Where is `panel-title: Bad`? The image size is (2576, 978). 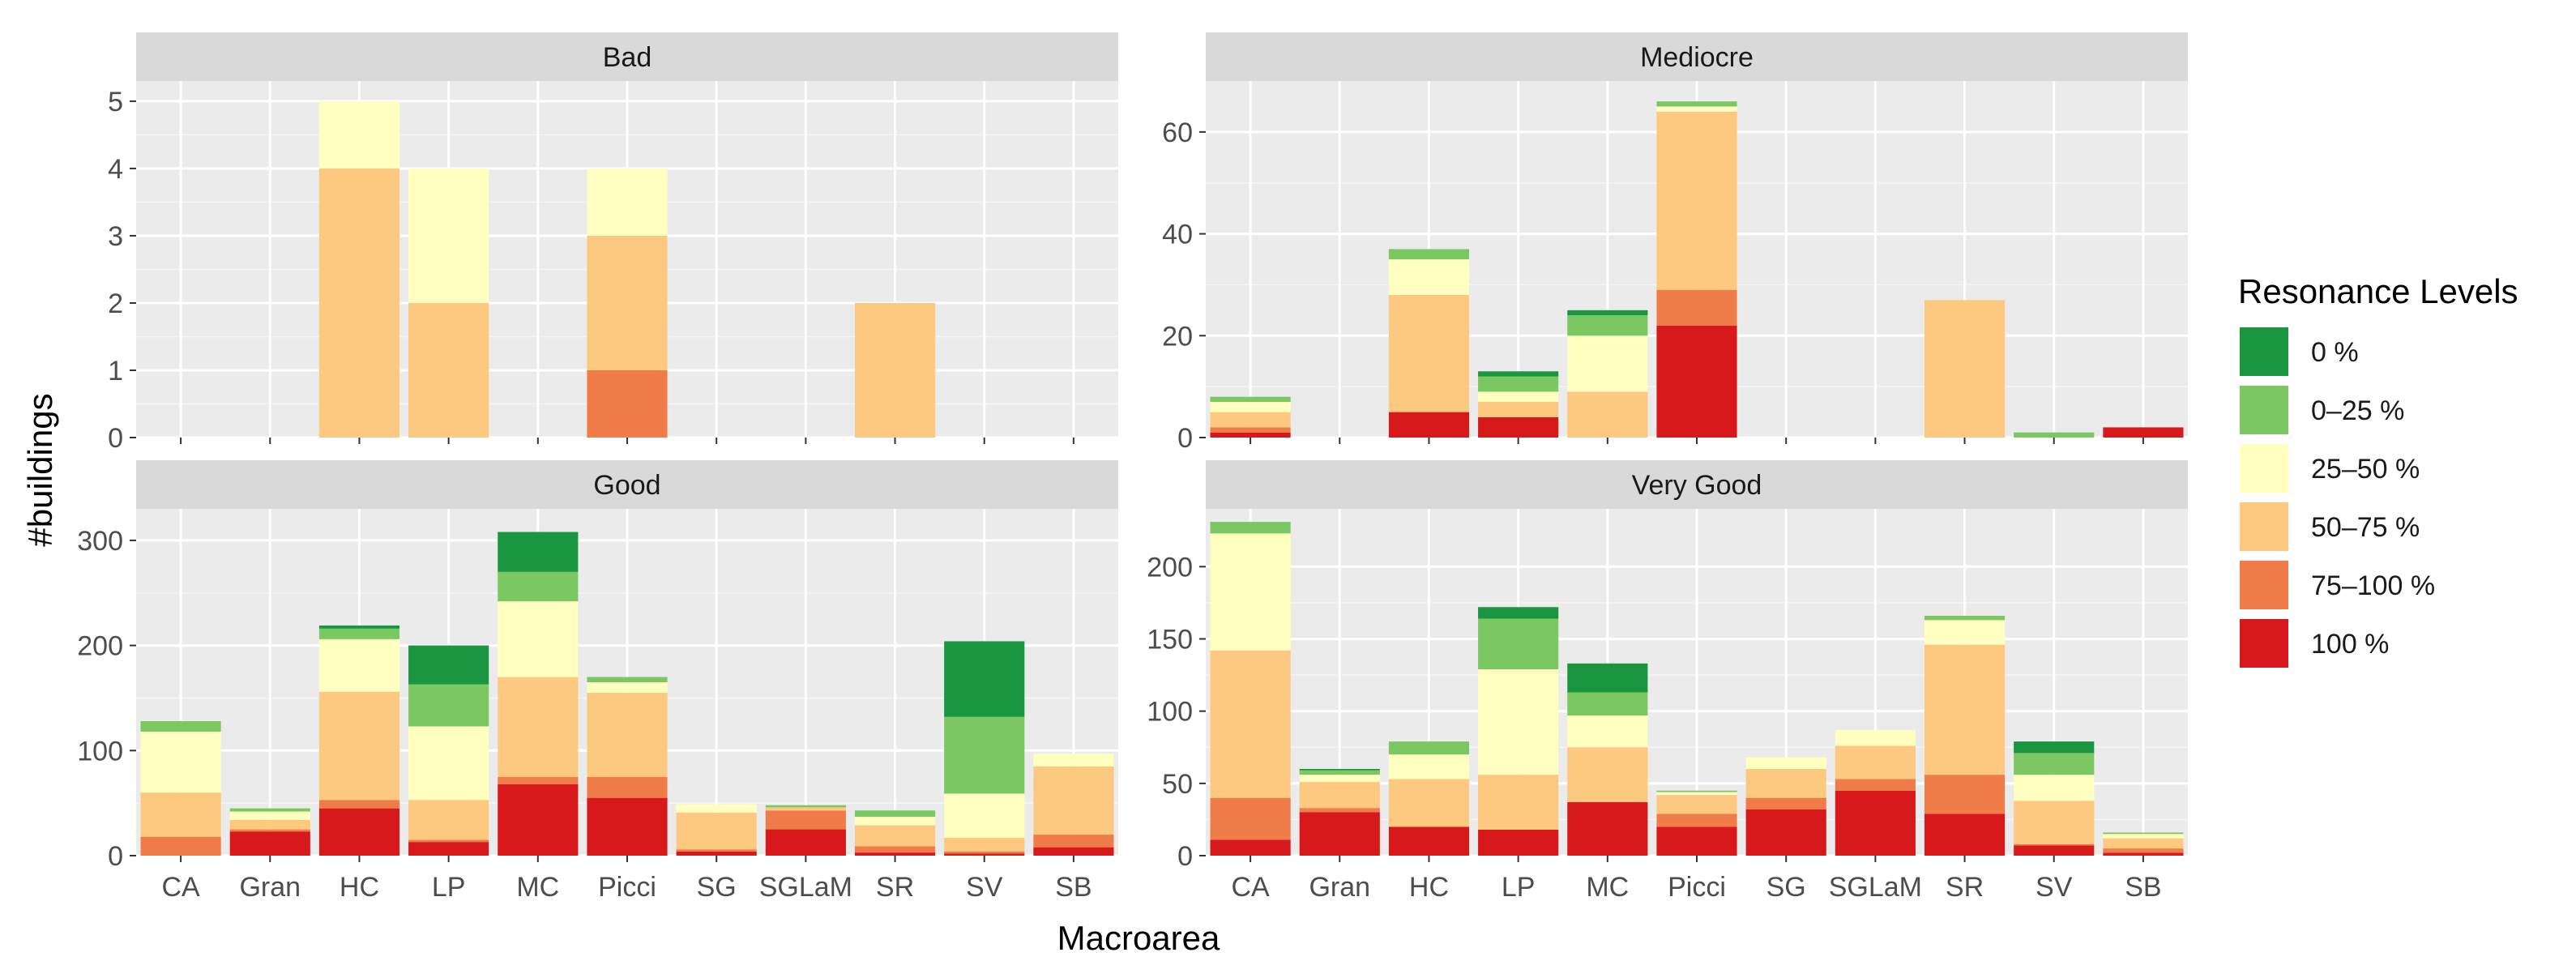 panel-title: Bad is located at coordinates (627, 57).